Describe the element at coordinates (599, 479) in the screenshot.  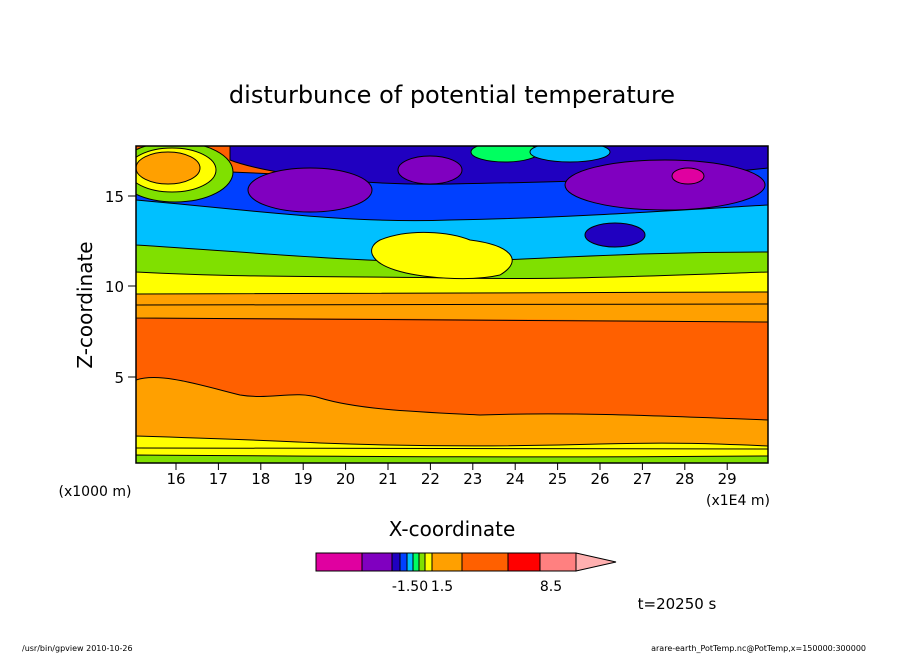
I see `x-tick-label: 26` at that location.